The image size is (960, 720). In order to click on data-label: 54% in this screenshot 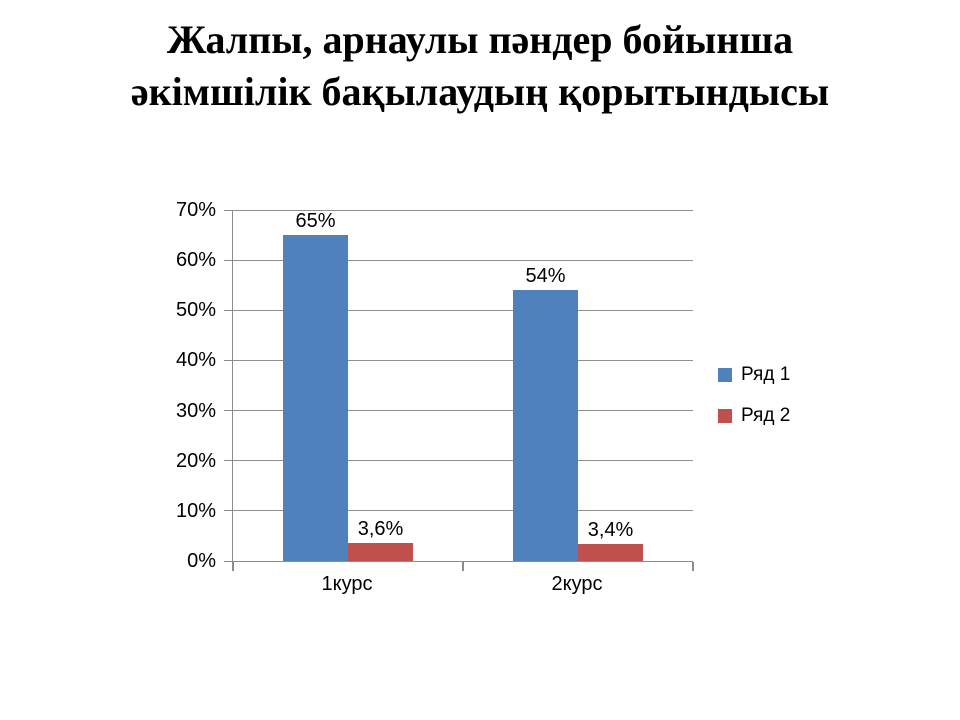, I will do `click(545, 276)`.